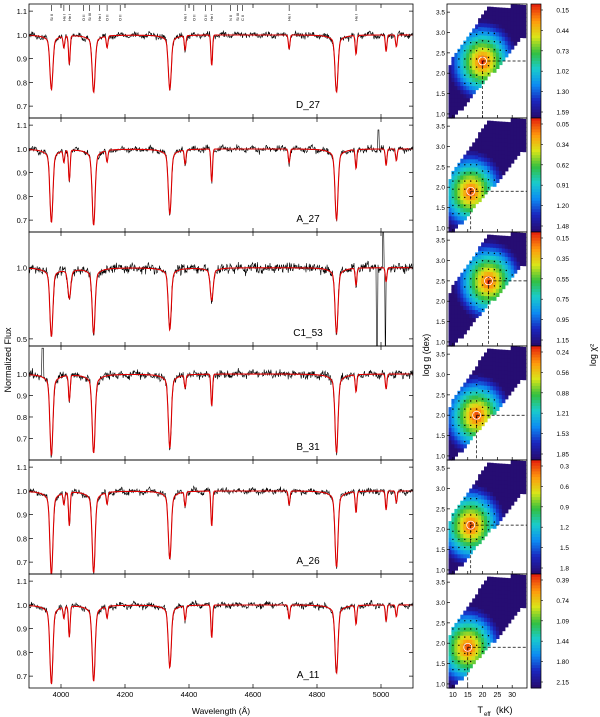 This screenshot has height=717, width=600. What do you see at coordinates (562, 601) in the screenshot?
I see `colorbar-tick-label: 0.74` at bounding box center [562, 601].